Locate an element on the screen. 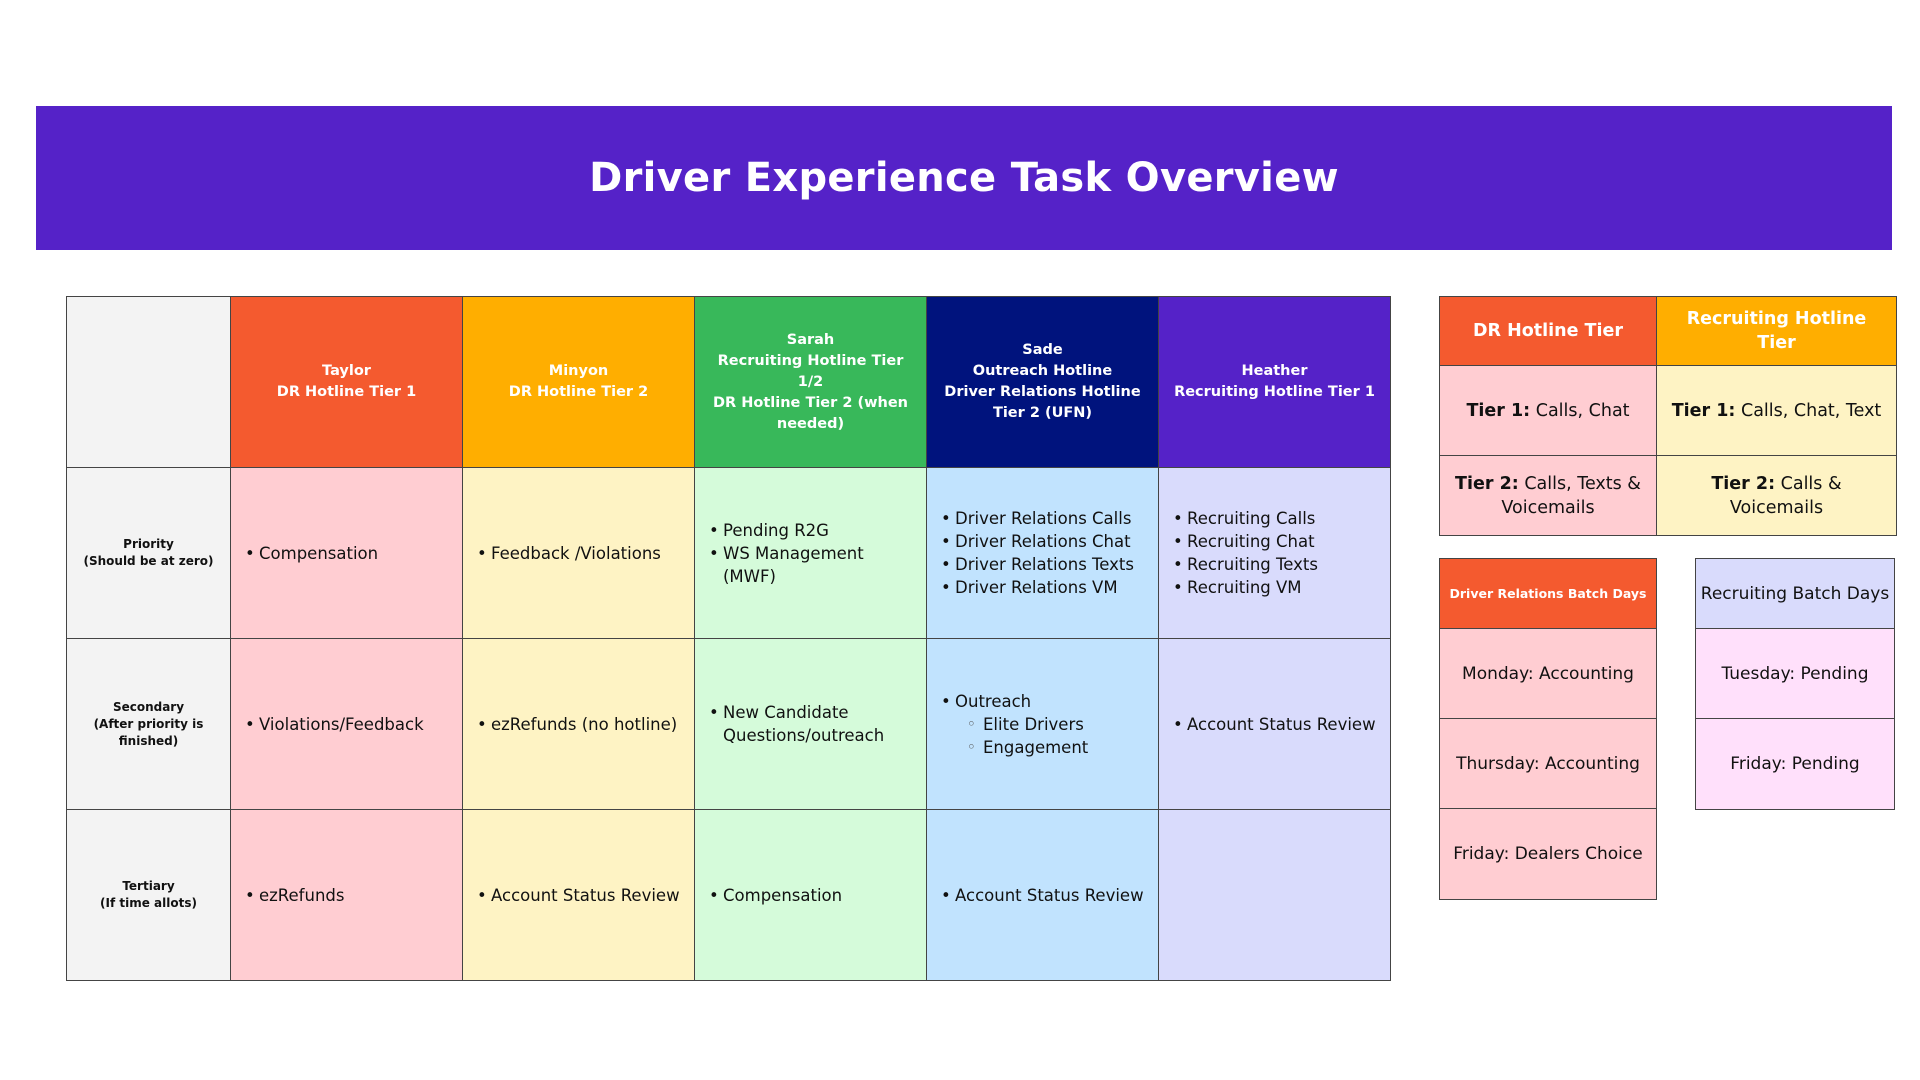 Image resolution: width=1920 pixels, height=1080 pixels. task-cell: ezRefunds is located at coordinates (347, 895).